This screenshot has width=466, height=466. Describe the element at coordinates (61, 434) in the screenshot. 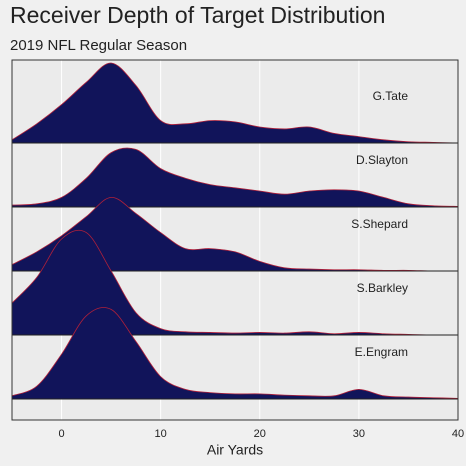

I see `x-tick-label: 0` at that location.